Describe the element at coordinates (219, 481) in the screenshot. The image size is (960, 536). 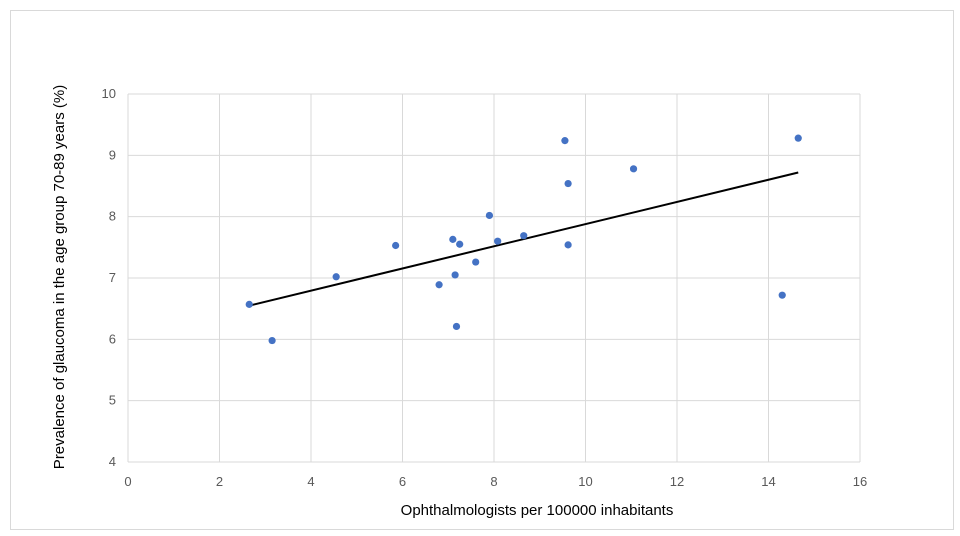
I see `x-tick-label: 2` at that location.